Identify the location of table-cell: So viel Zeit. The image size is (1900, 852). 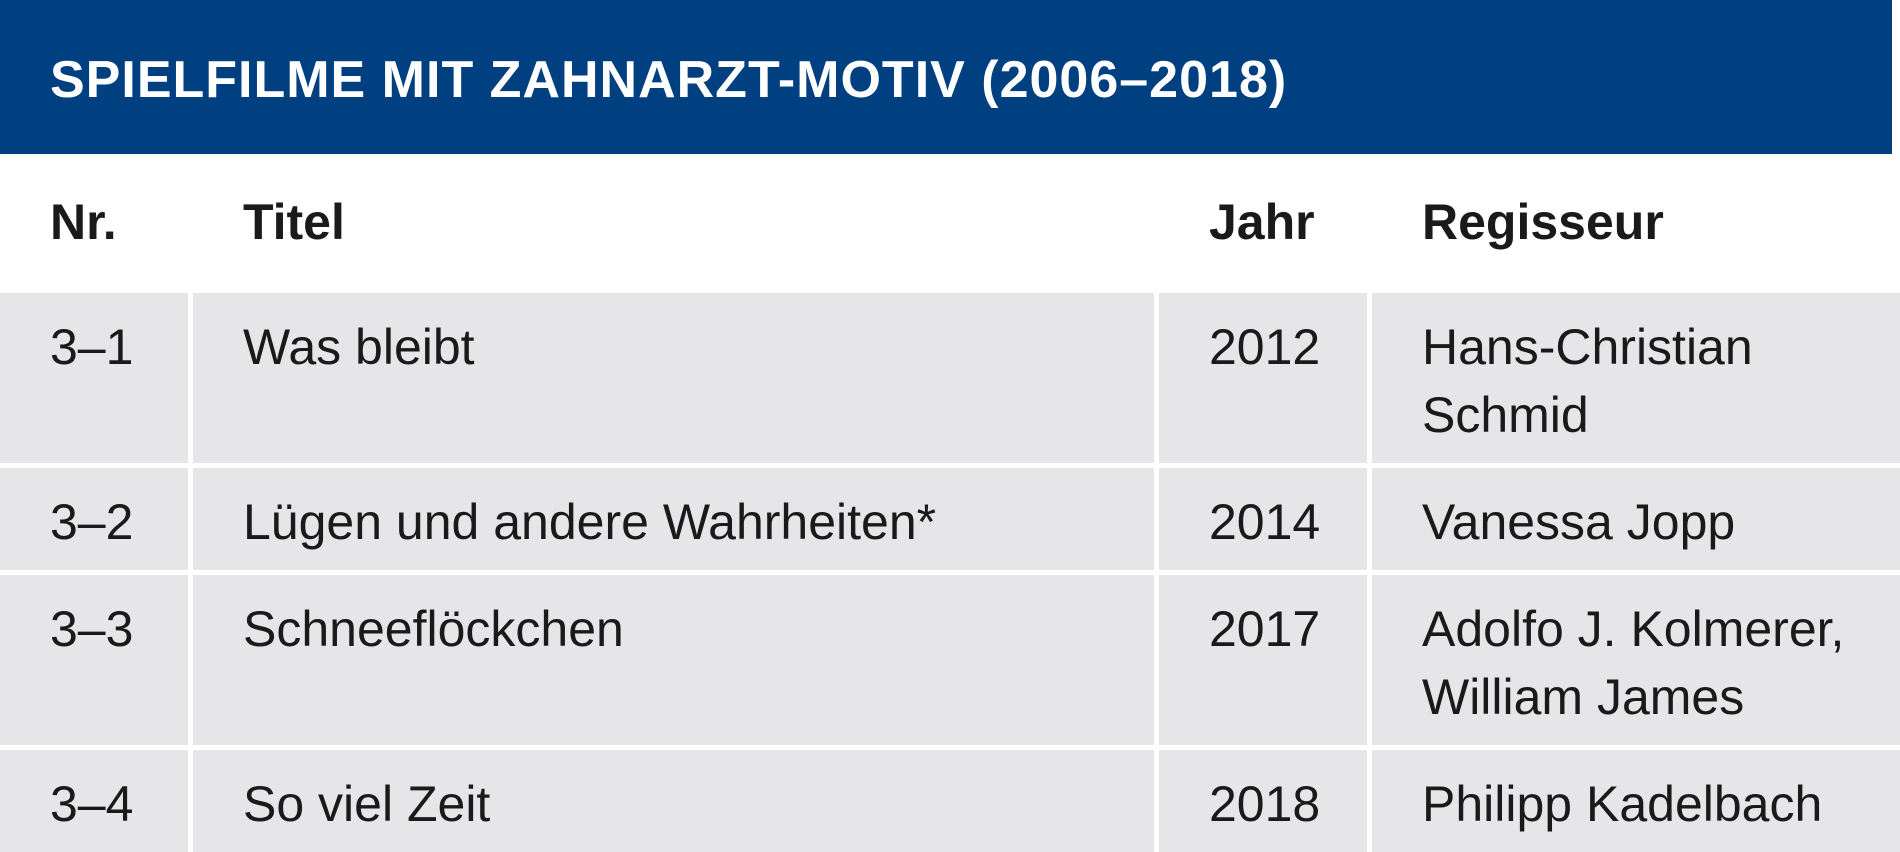
(673, 801).